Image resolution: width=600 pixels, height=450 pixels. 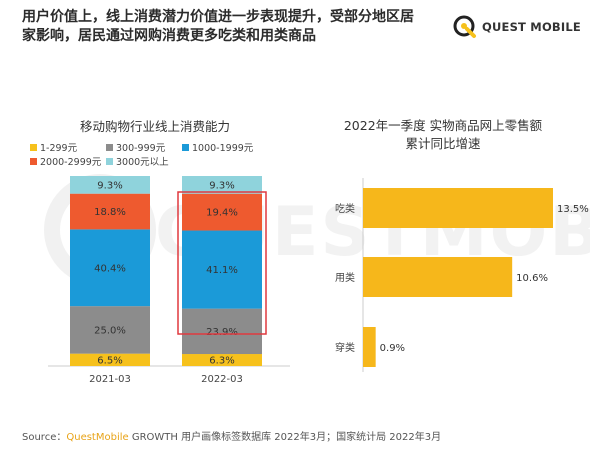 I want to click on legend-label: 1000-1999元, so click(x=223, y=148).